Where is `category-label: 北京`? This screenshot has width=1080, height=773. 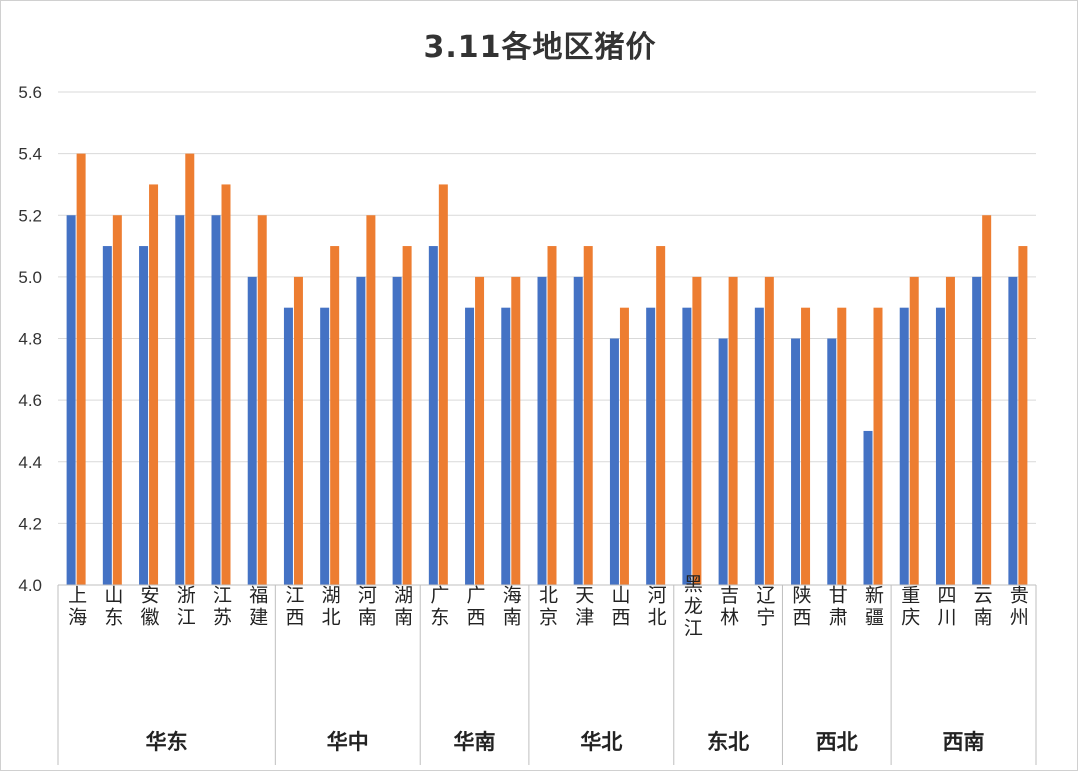
category-label: 北京 is located at coordinates (547, 607).